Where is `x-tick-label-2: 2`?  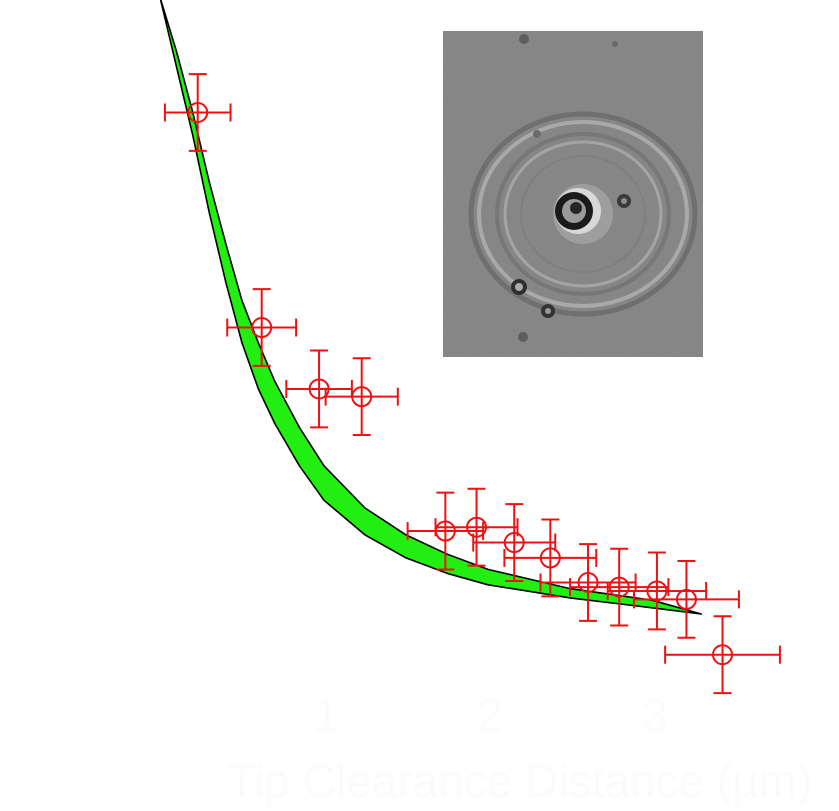
x-tick-label-2: 2 is located at coordinates (490, 715).